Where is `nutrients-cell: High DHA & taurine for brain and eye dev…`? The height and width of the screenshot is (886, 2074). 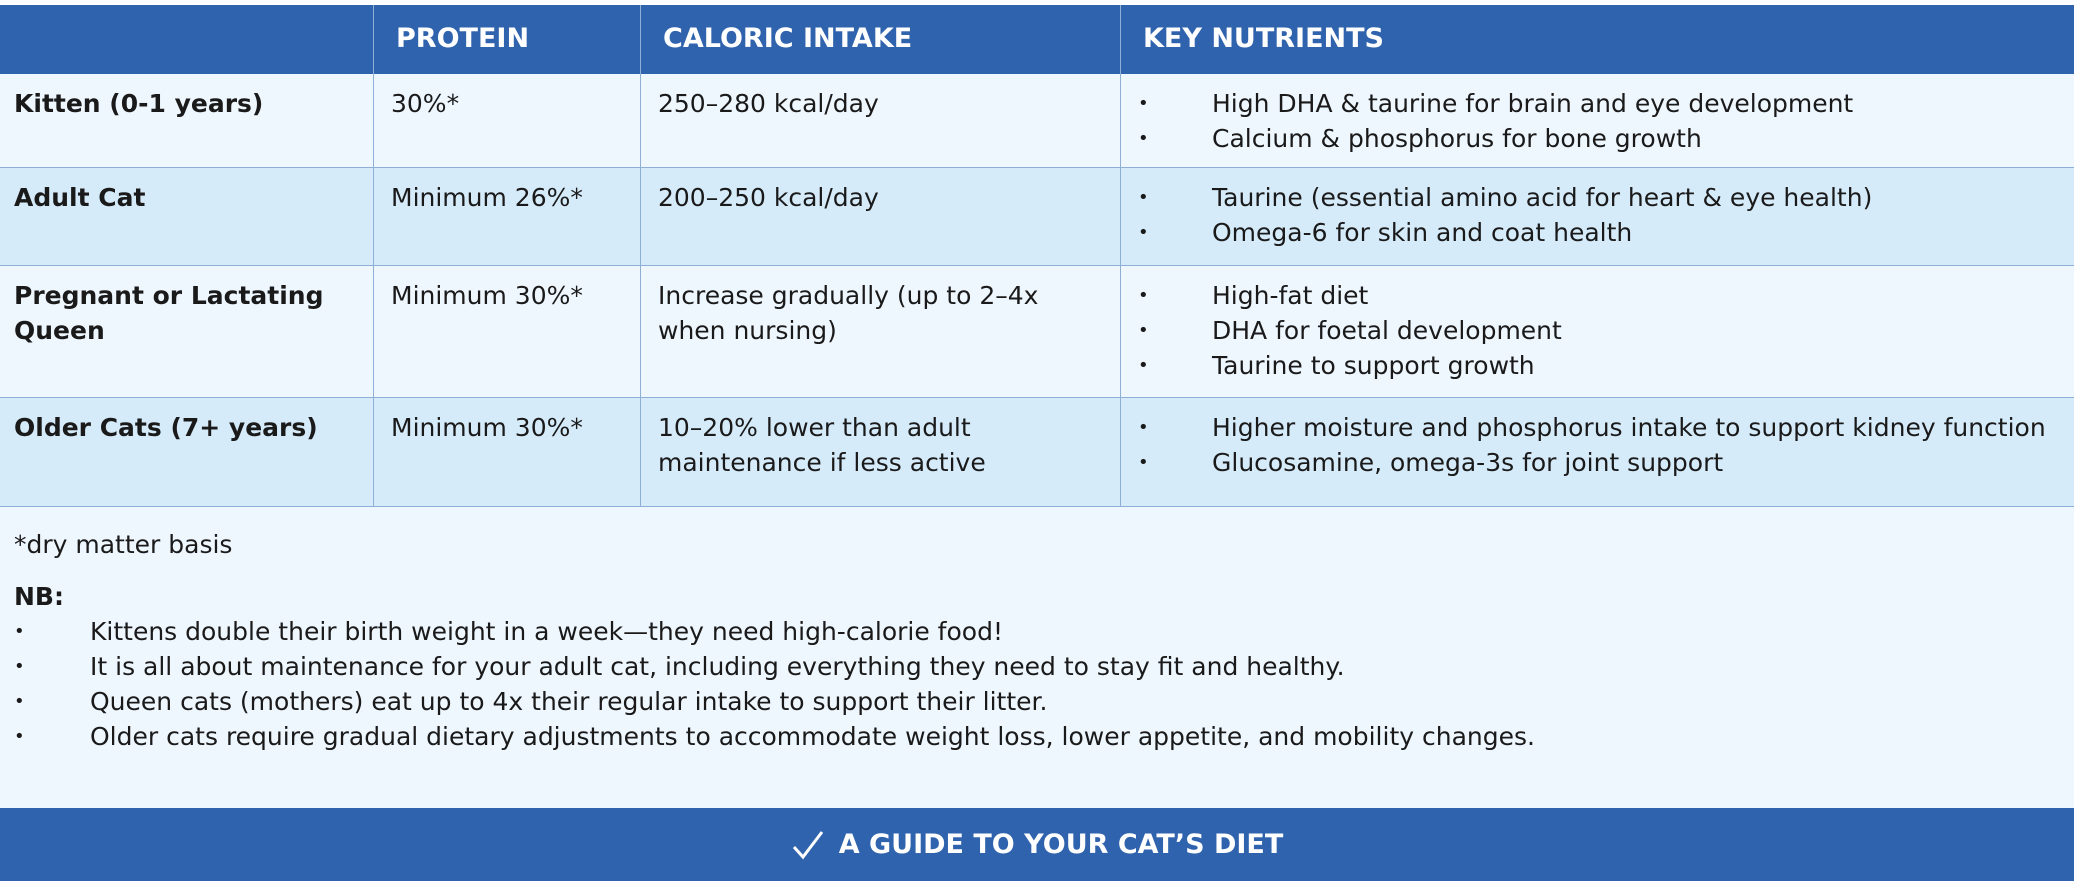
nutrients-cell: High DHA & taurine for brain and eye dev… is located at coordinates (1597, 121).